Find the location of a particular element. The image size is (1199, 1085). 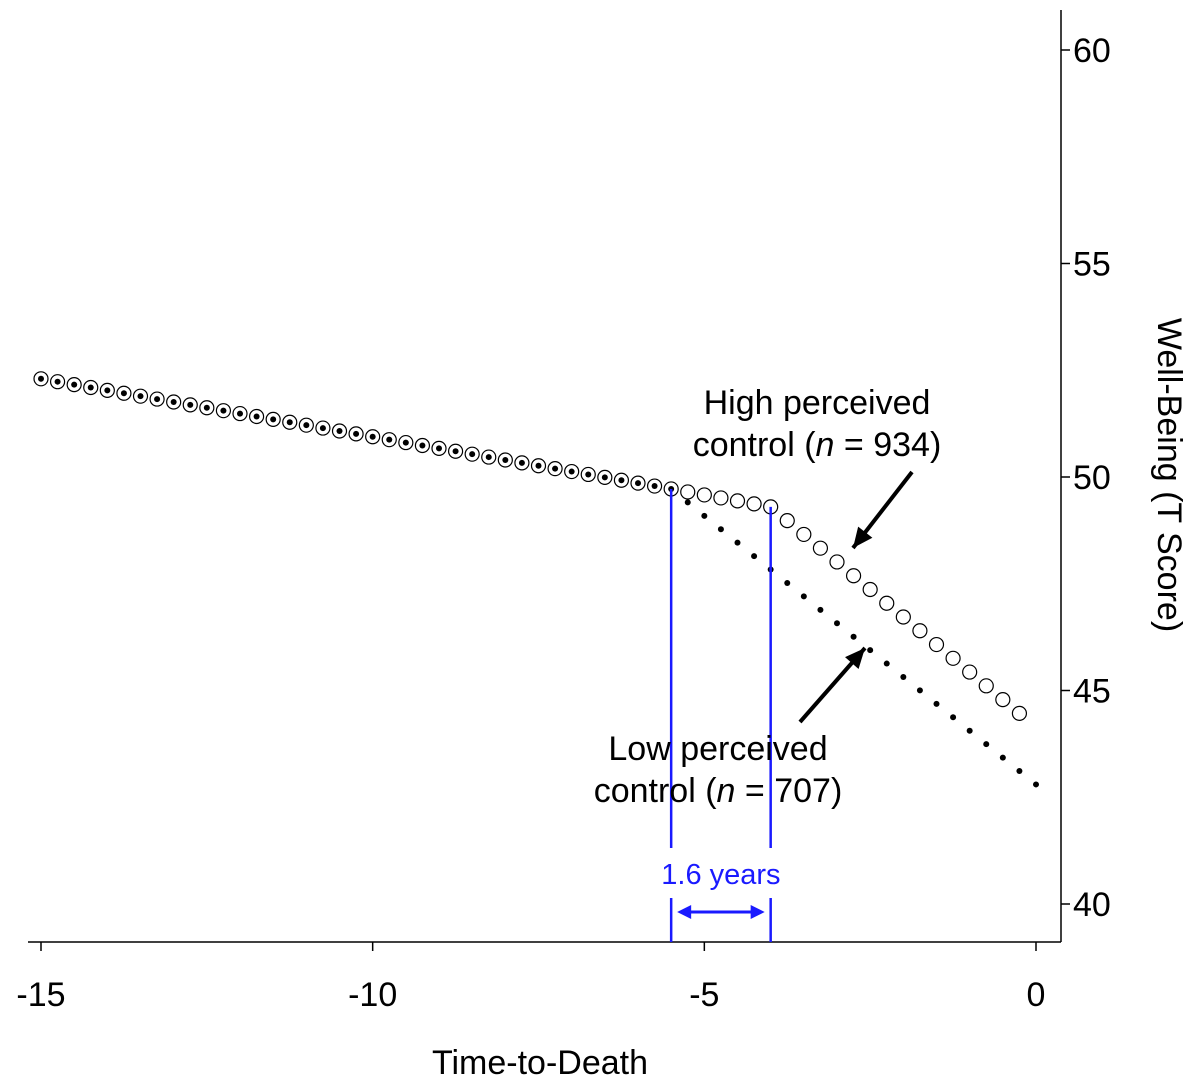

high-control-label-suffix: = 934) is located at coordinates (887, 445).